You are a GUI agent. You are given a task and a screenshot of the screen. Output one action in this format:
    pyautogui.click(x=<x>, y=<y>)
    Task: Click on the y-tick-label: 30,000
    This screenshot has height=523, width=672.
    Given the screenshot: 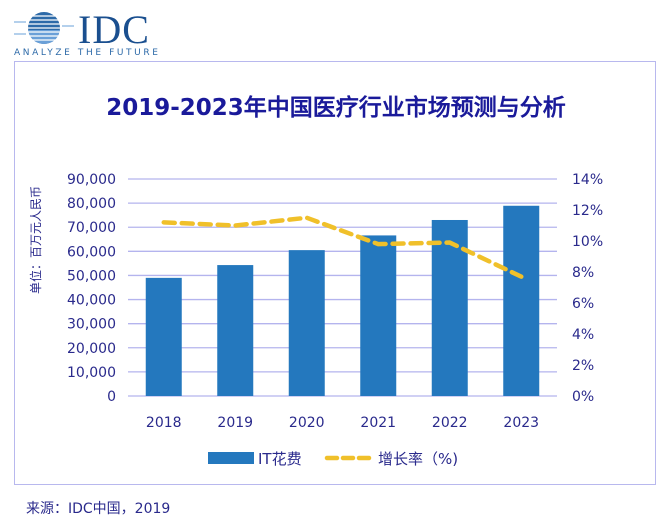 What is the action you would take?
    pyautogui.click(x=91, y=325)
    